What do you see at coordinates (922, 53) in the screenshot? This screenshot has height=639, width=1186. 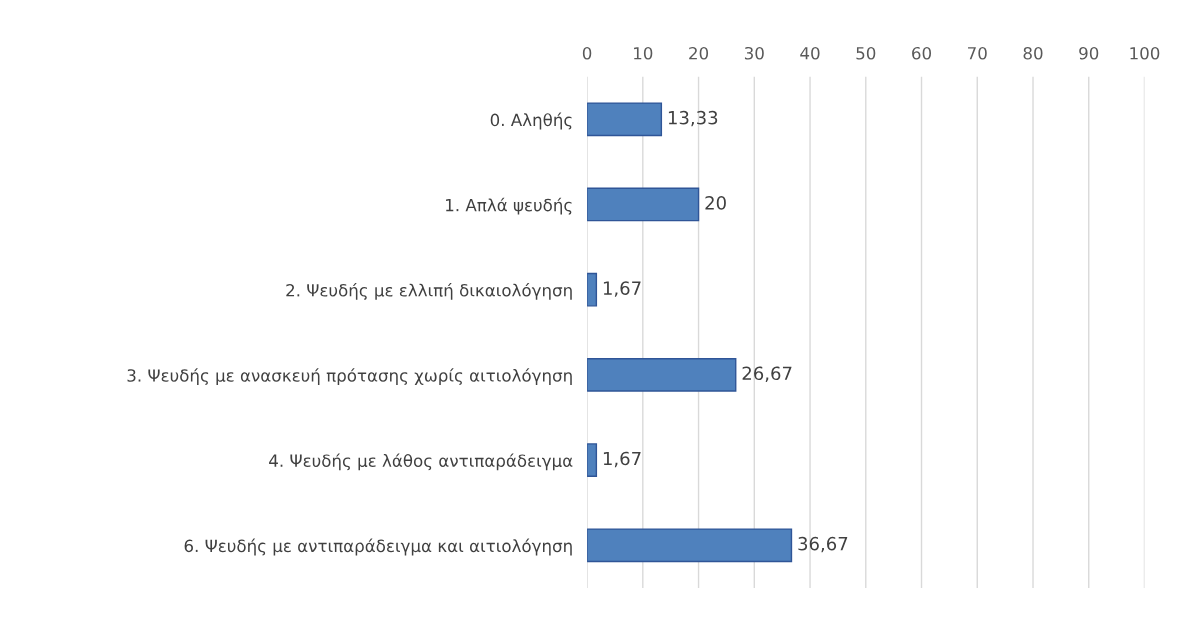 I see `x-tick-label: 60` at bounding box center [922, 53].